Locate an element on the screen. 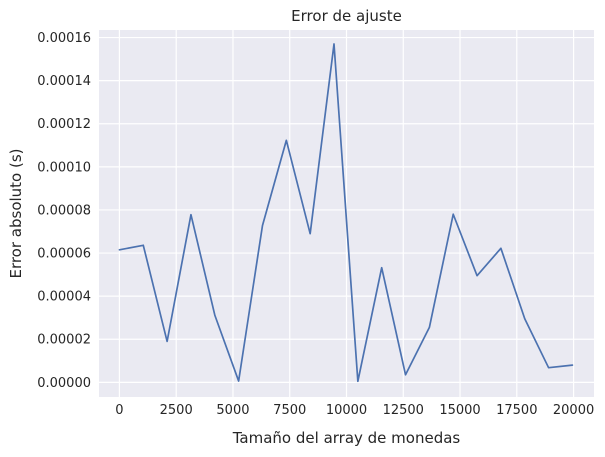 This screenshot has width=605, height=457. x-tick-label: 12500 is located at coordinates (403, 410).